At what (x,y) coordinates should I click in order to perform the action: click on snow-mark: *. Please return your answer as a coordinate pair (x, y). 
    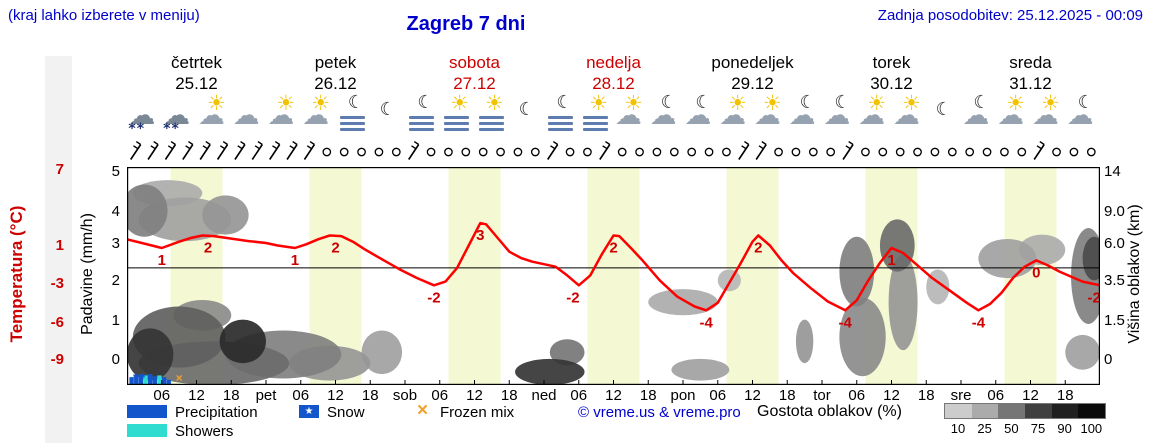
    Looking at the image, I should click on (143, 378).